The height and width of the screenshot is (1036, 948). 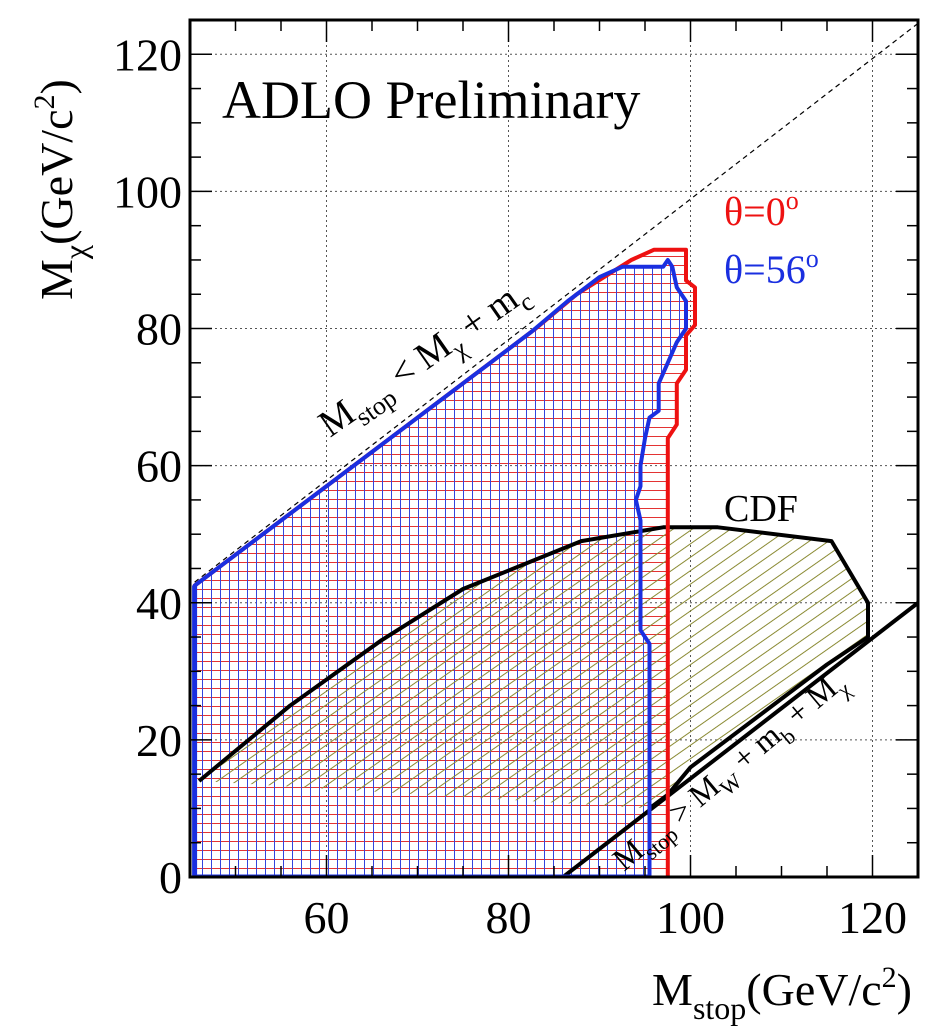 I want to click on x-tick-label-120: 120, so click(x=872, y=917).